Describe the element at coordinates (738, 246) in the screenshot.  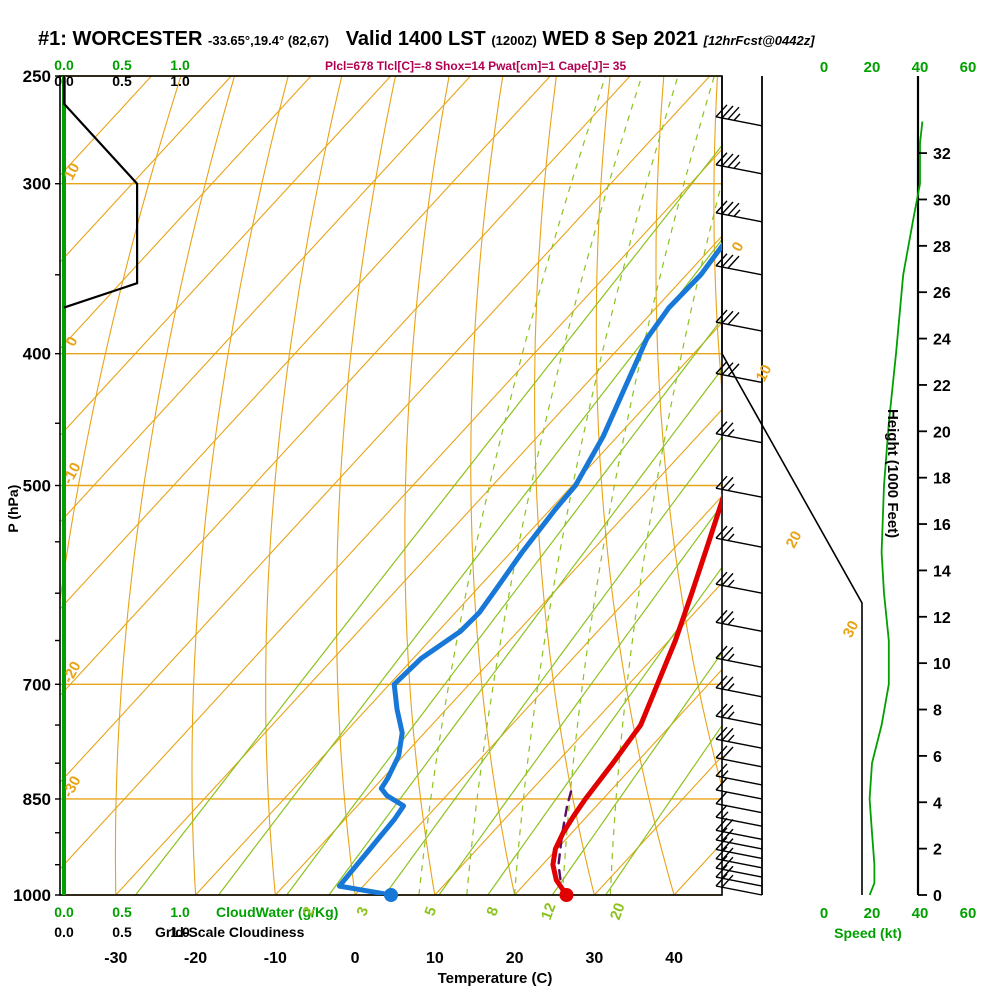
I see `isotherm-label-right-0: 0` at that location.